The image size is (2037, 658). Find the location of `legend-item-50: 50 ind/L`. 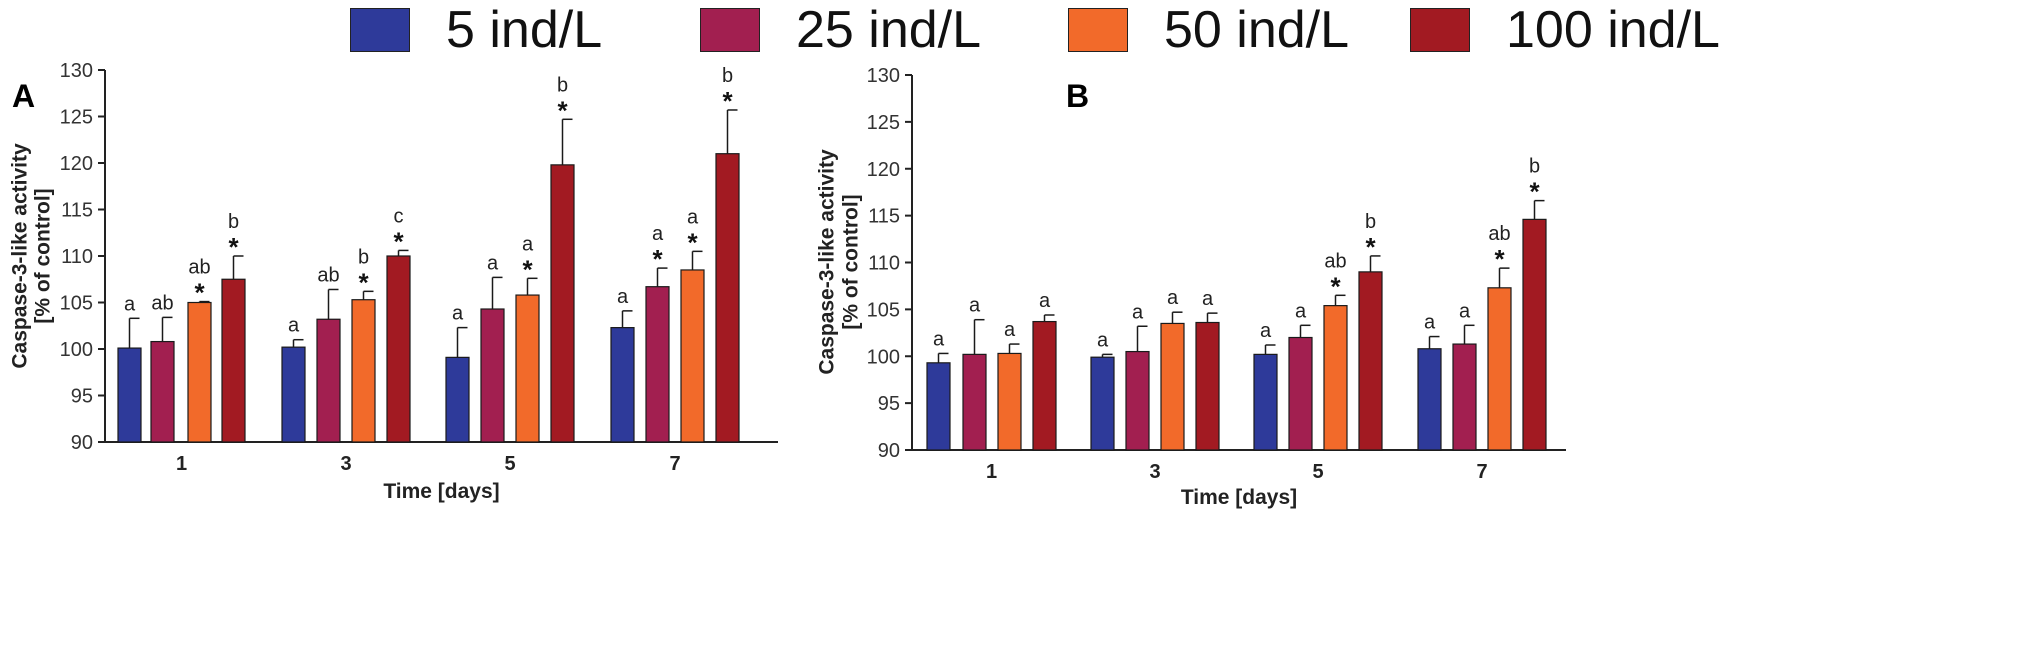

legend-item-50: 50 ind/L is located at coordinates (1209, 30).